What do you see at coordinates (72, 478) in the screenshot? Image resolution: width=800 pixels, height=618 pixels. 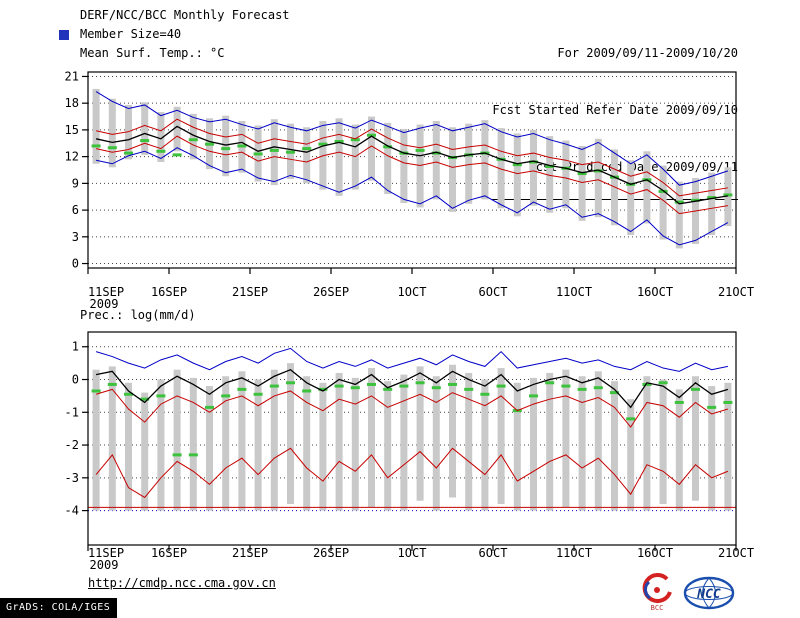 I see `svg-text: -3` at bounding box center [72, 478].